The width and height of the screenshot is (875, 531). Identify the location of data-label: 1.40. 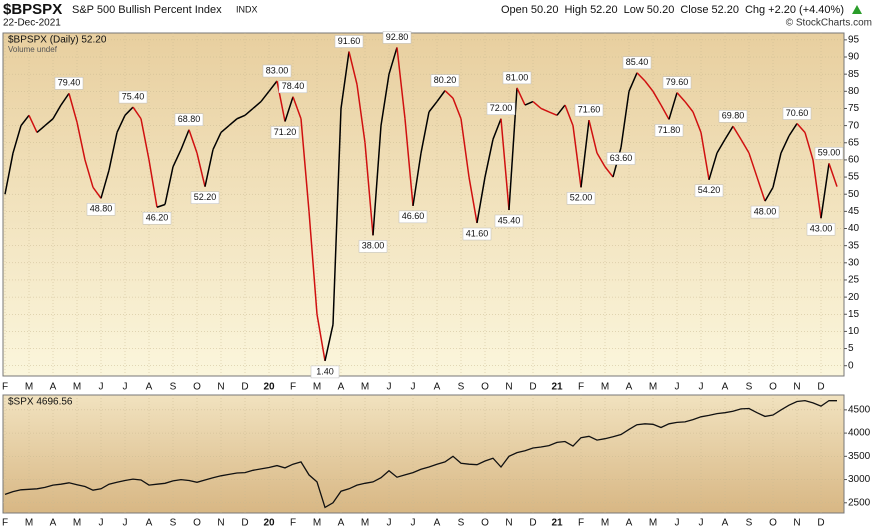
(325, 371).